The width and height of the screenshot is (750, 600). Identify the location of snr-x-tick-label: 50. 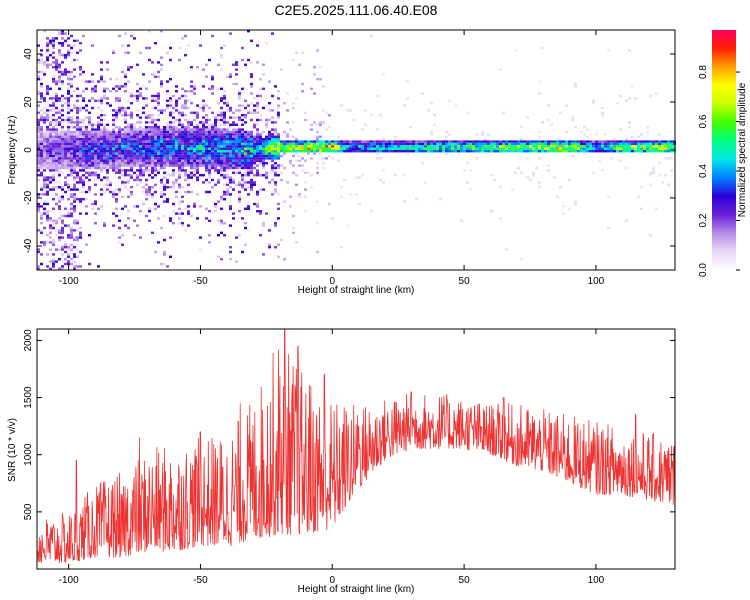
(465, 580).